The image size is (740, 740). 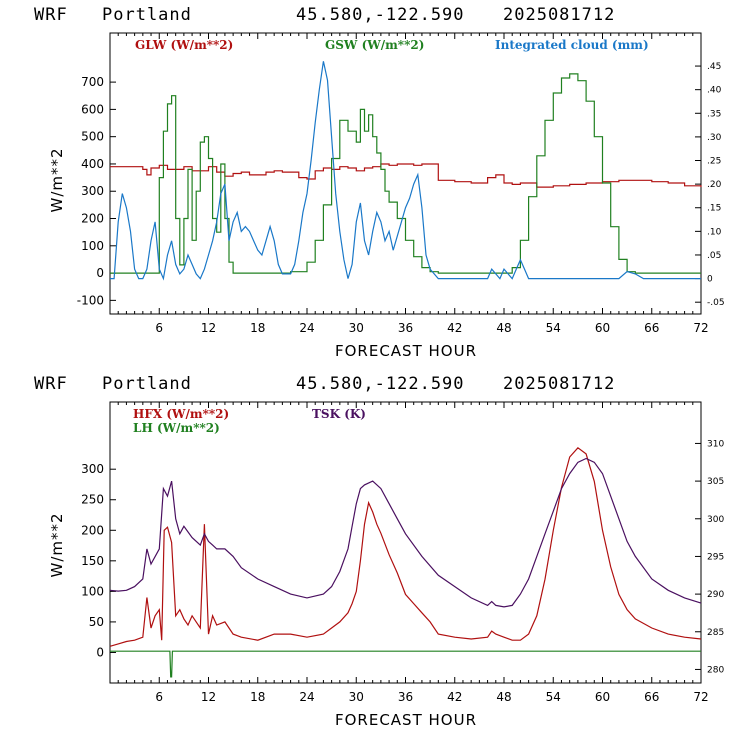 I want to click on legend-gsw: GSW (W/m**2), so click(x=374, y=45).